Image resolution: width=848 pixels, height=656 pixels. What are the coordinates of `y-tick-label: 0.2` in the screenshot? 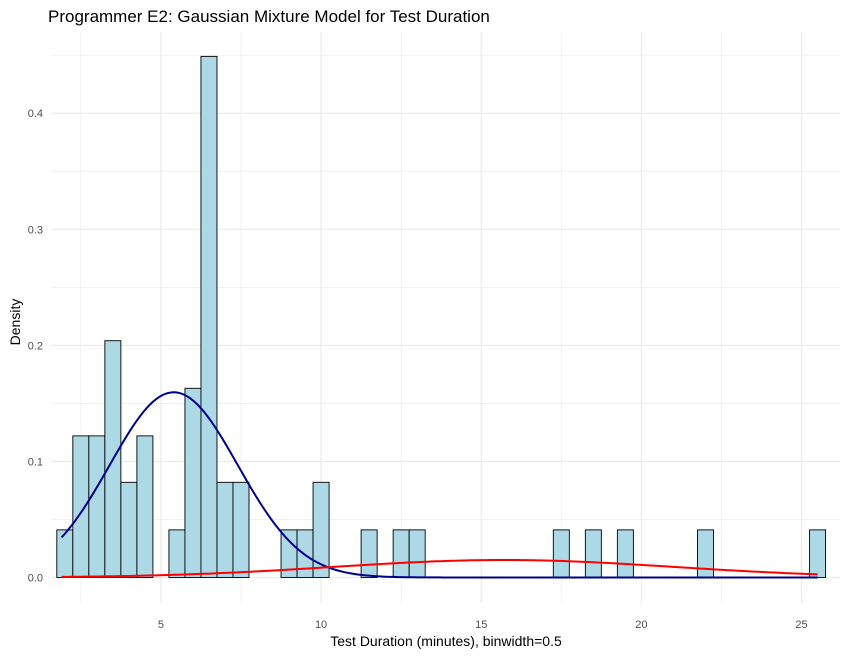 It's located at (35, 346).